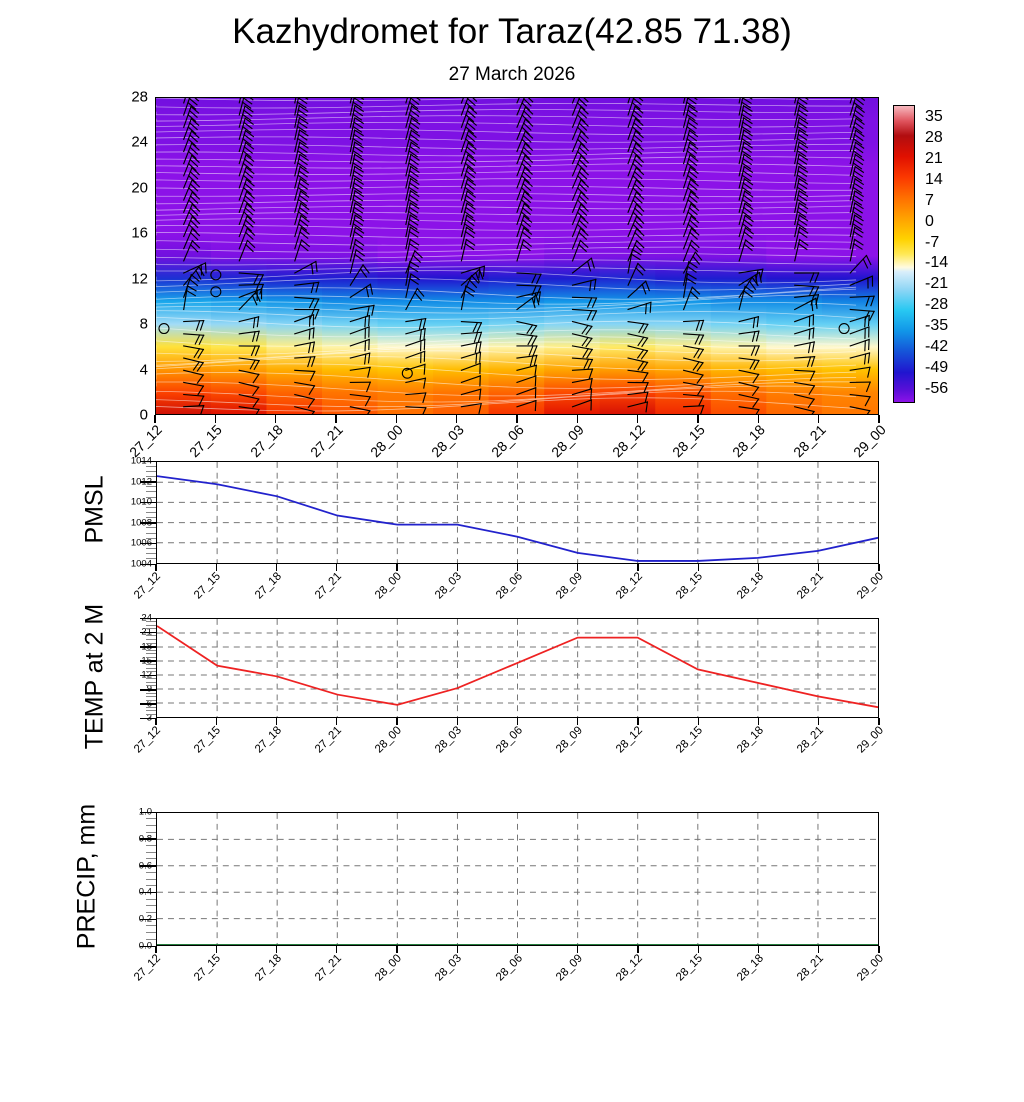 This screenshot has height=1102, width=1024. I want to click on colorbar-tick: 0, so click(929, 222).